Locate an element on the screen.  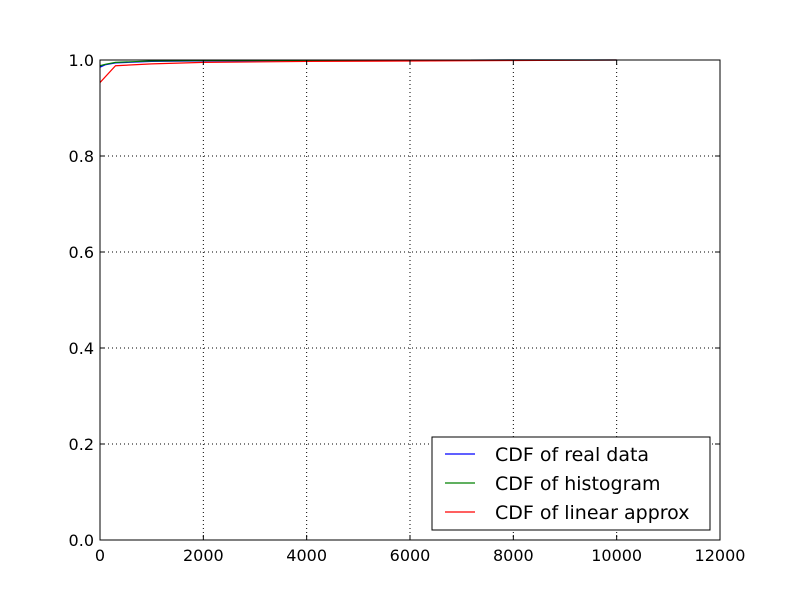
x-tick-label: 6000 is located at coordinates (410, 555).